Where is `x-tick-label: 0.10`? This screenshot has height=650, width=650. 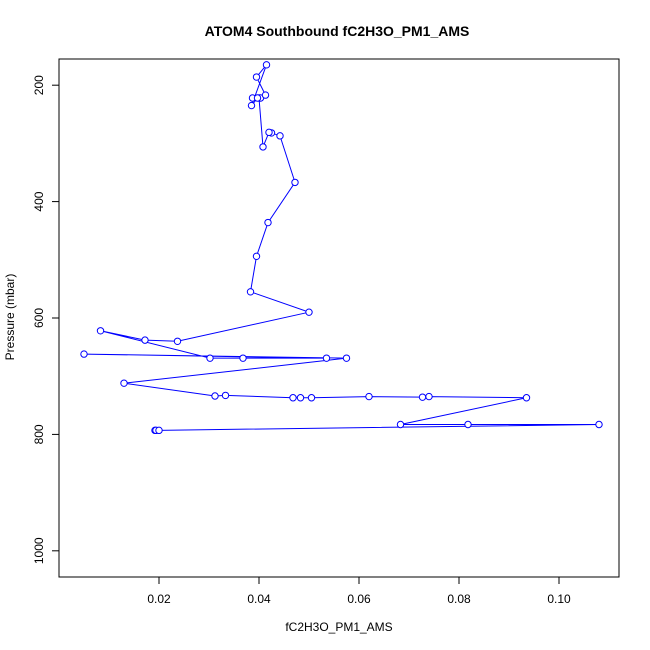 x-tick-label: 0.10 is located at coordinates (559, 599).